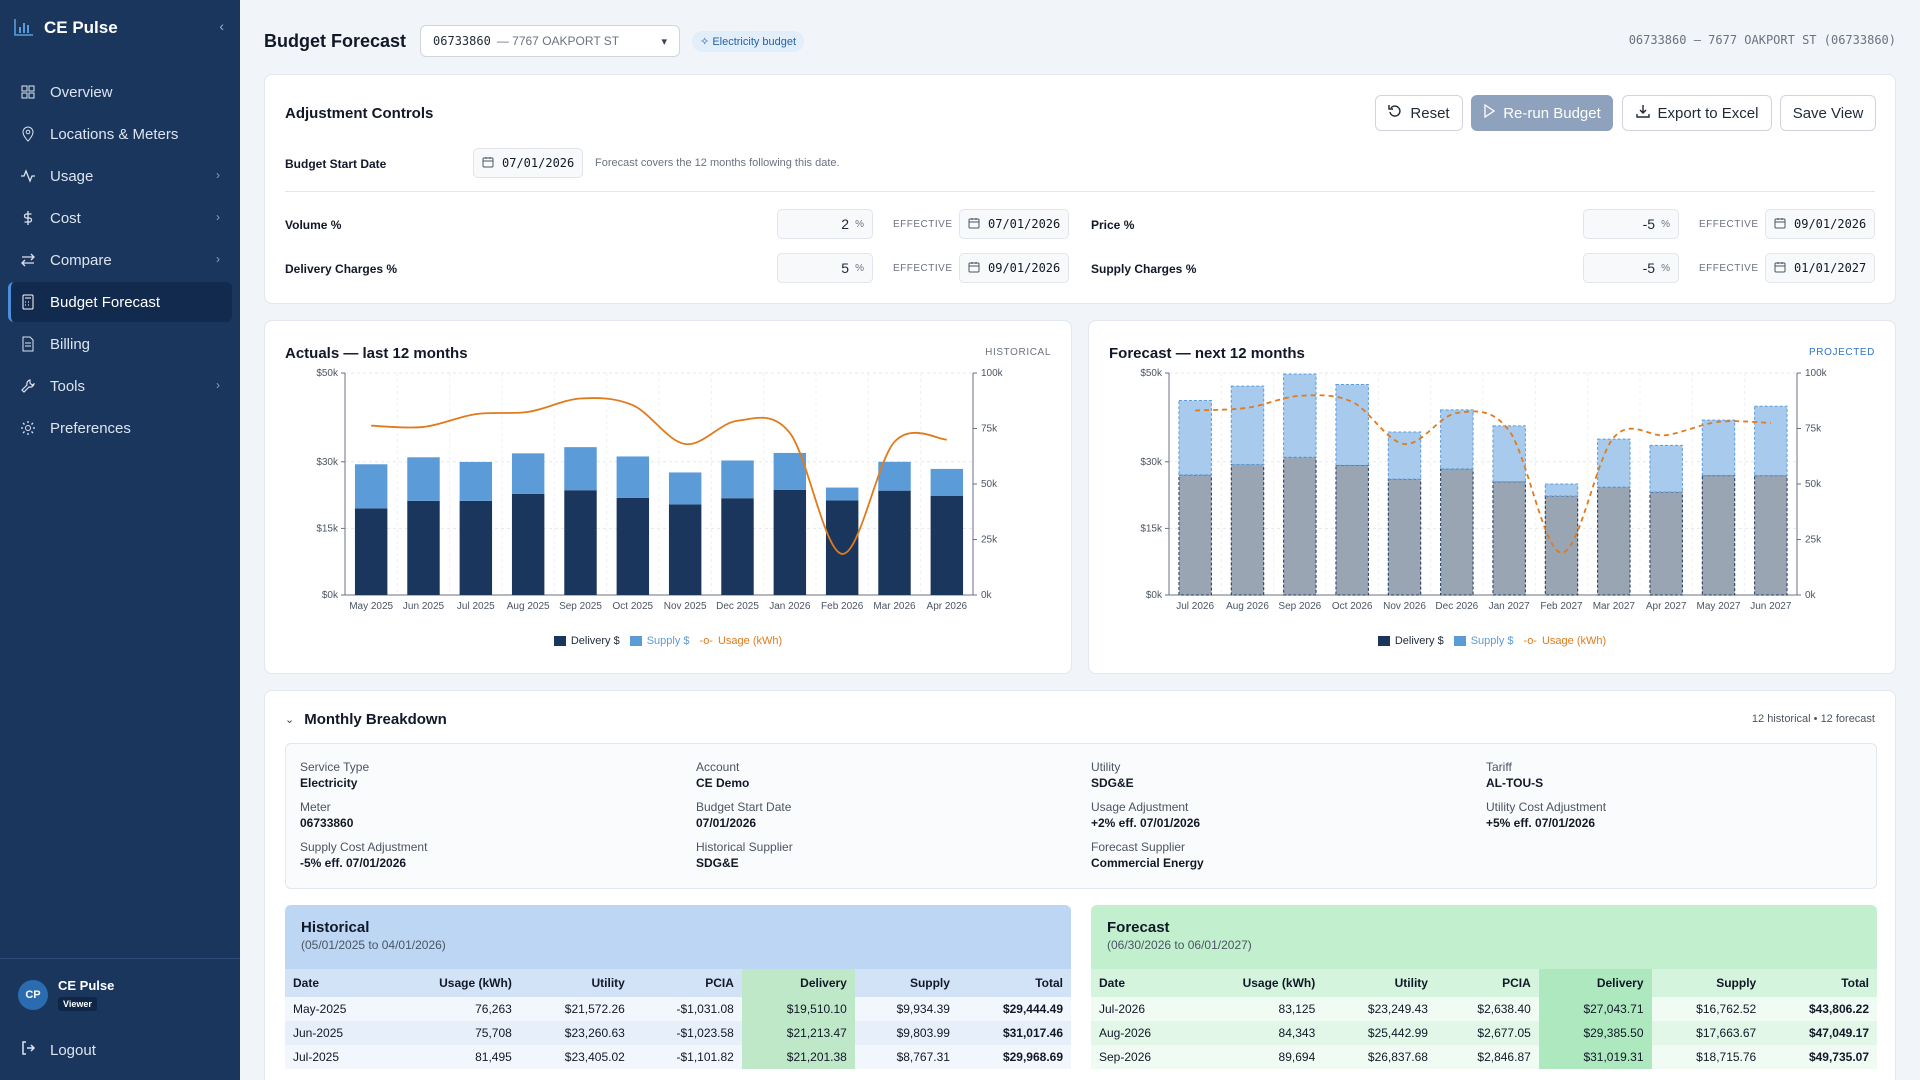 This screenshot has height=1080, width=1920. I want to click on logout-button: Logout, so click(58, 1050).